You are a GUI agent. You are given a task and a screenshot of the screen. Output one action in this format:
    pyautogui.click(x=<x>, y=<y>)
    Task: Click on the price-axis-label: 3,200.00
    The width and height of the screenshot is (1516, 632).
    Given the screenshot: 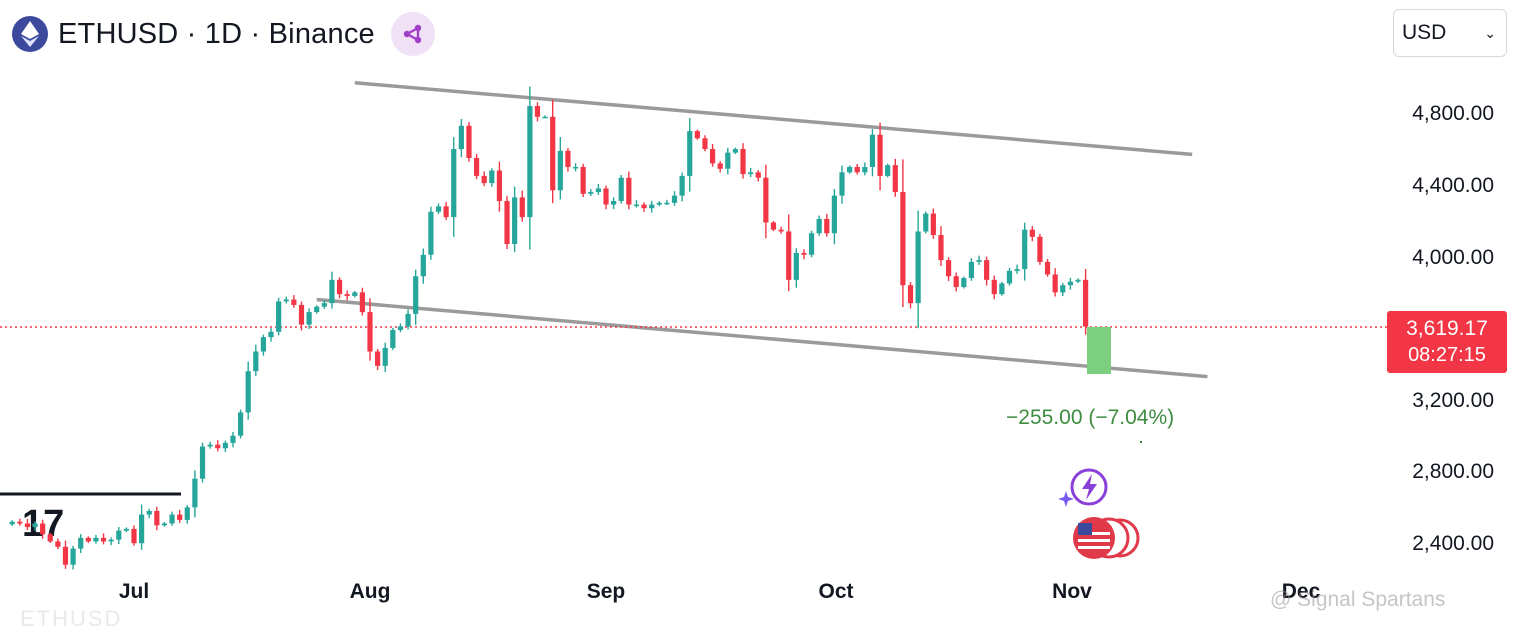 What is the action you would take?
    pyautogui.click(x=1453, y=400)
    